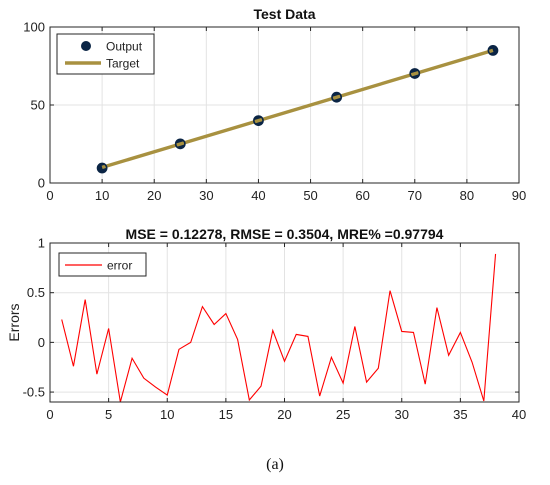 The height and width of the screenshot is (485, 550). What do you see at coordinates (14, 322) in the screenshot?
I see `y-axis-label: Errors` at bounding box center [14, 322].